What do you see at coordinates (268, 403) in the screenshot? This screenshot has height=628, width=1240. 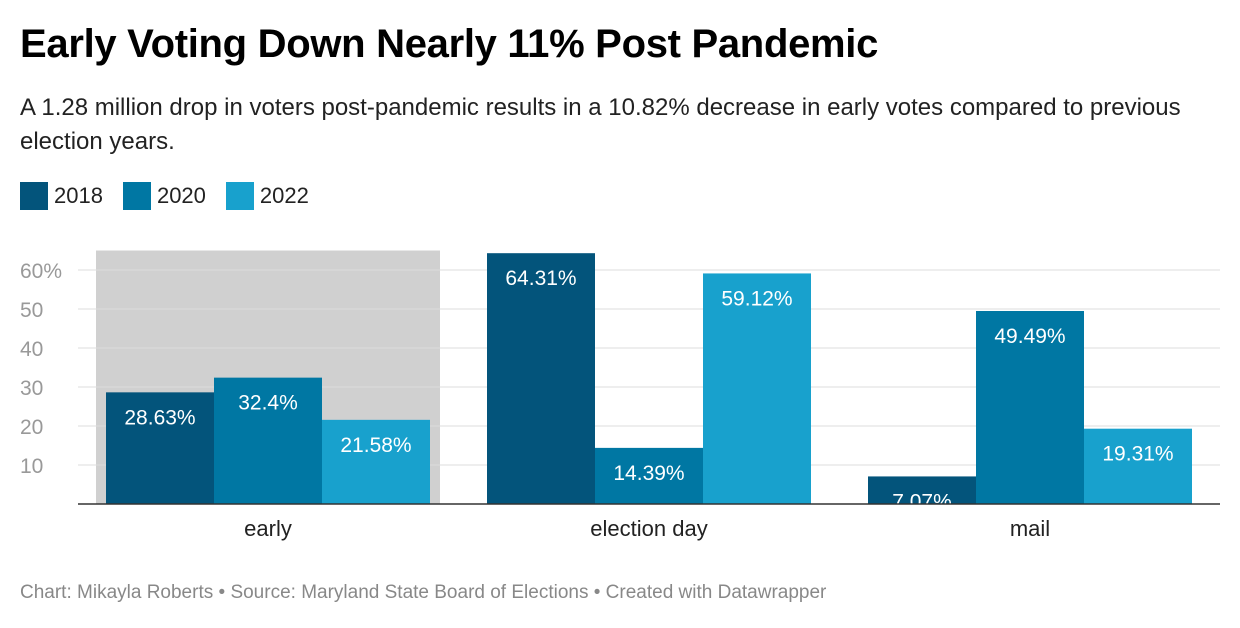 I see `data-label: 32.4%` at bounding box center [268, 403].